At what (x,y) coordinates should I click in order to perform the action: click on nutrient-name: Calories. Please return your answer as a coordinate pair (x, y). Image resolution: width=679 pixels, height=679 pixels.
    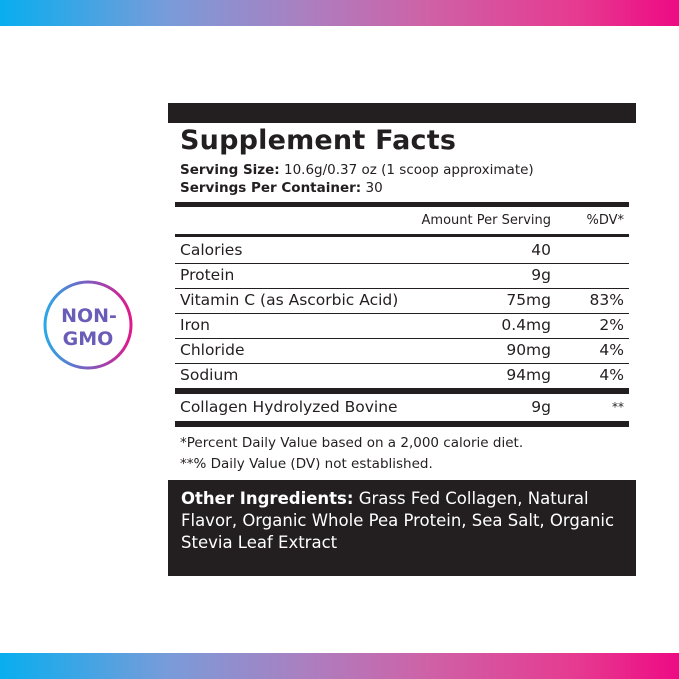
    Looking at the image, I should click on (211, 250).